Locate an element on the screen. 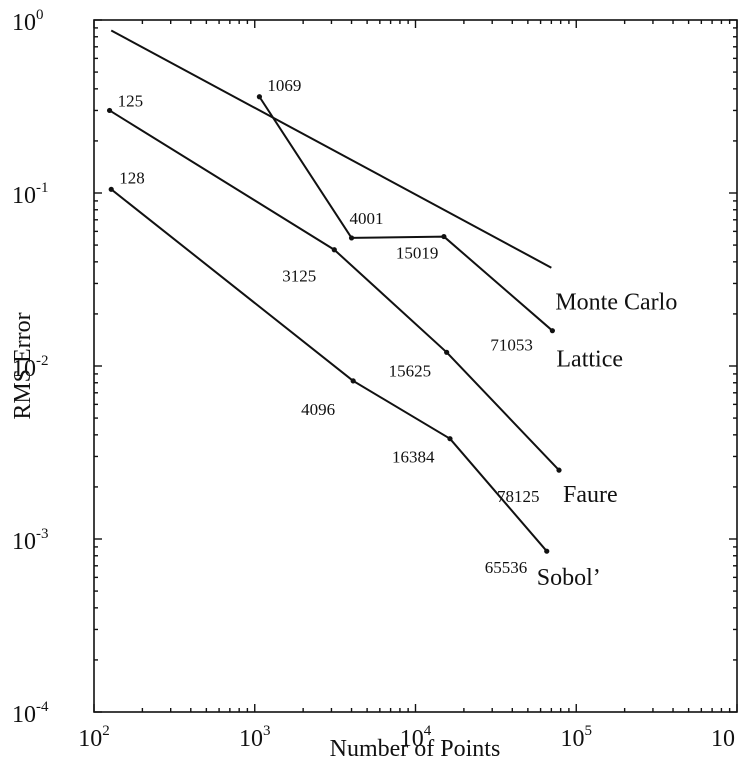 Image resolution: width=747 pixels, height=762 pixels. data-point-label: 128 is located at coordinates (132, 177).